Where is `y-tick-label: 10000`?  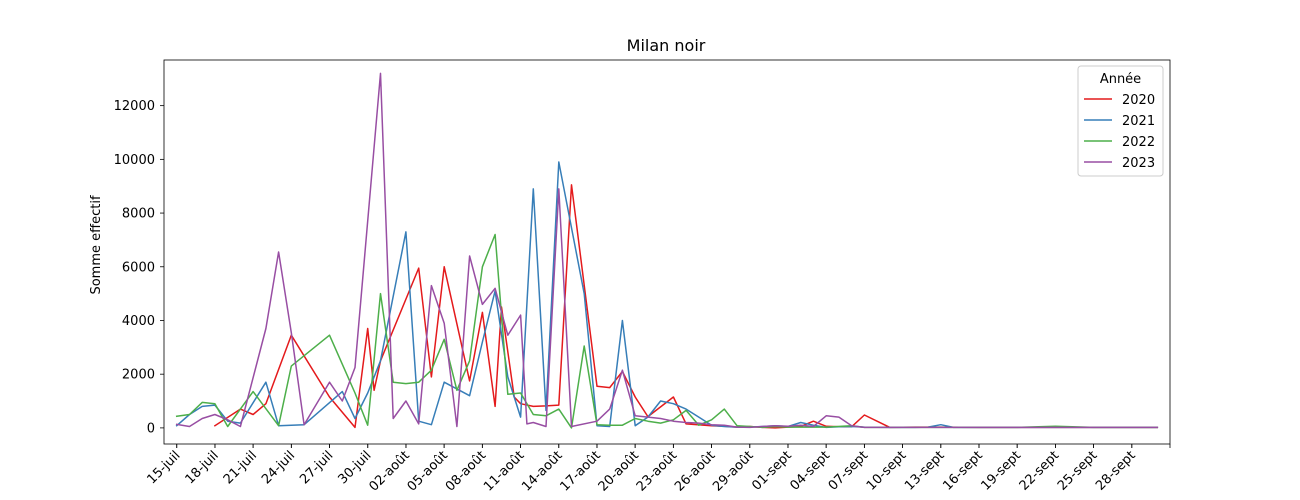 y-tick-label: 10000 is located at coordinates (134, 160).